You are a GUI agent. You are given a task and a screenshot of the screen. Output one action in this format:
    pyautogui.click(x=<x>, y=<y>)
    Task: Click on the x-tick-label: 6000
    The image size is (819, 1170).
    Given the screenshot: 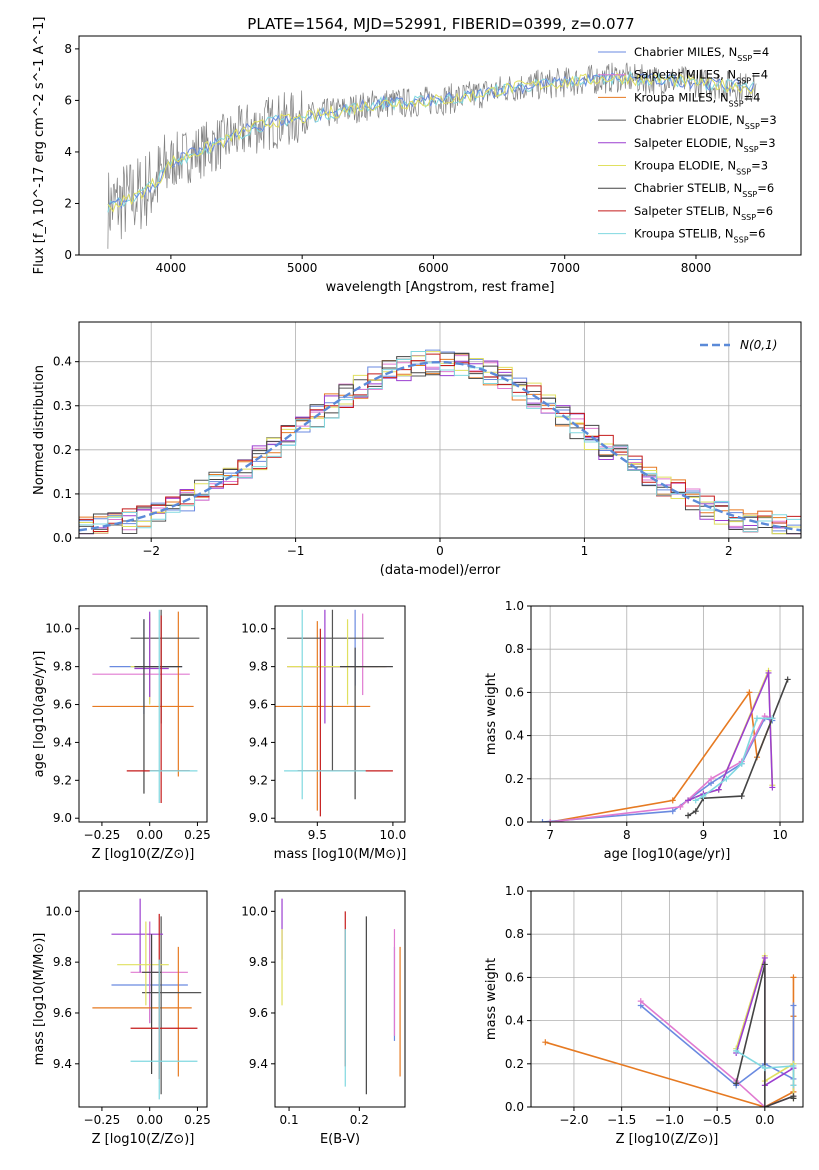 What is the action you would take?
    pyautogui.click(x=433, y=268)
    